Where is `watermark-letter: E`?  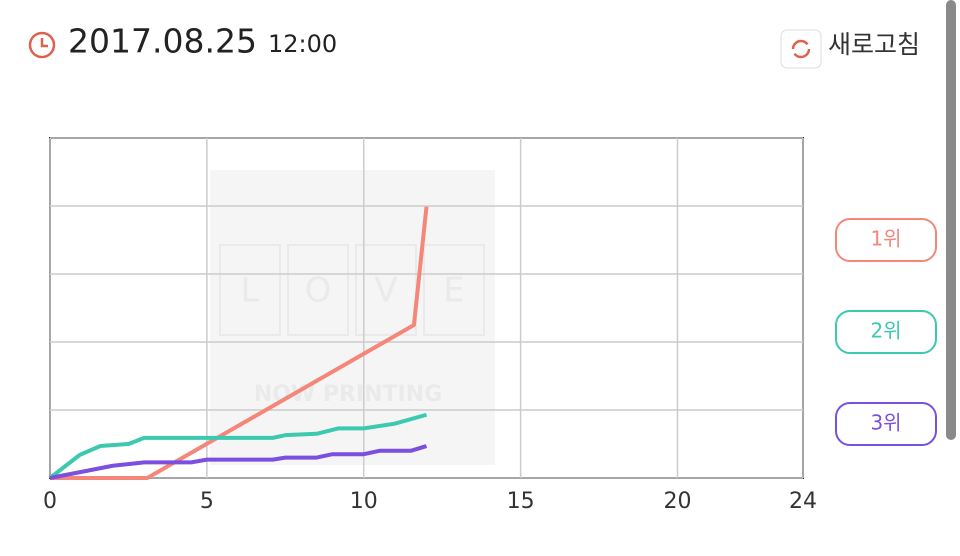 watermark-letter: E is located at coordinates (453, 291).